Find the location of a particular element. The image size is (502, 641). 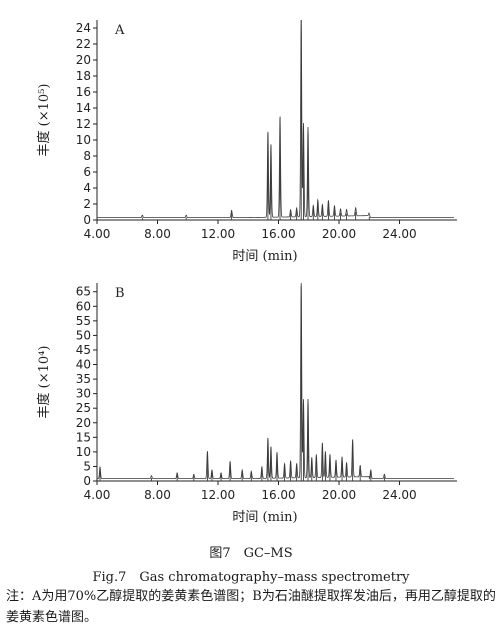

y-tick-label: 30 is located at coordinates (83, 394).